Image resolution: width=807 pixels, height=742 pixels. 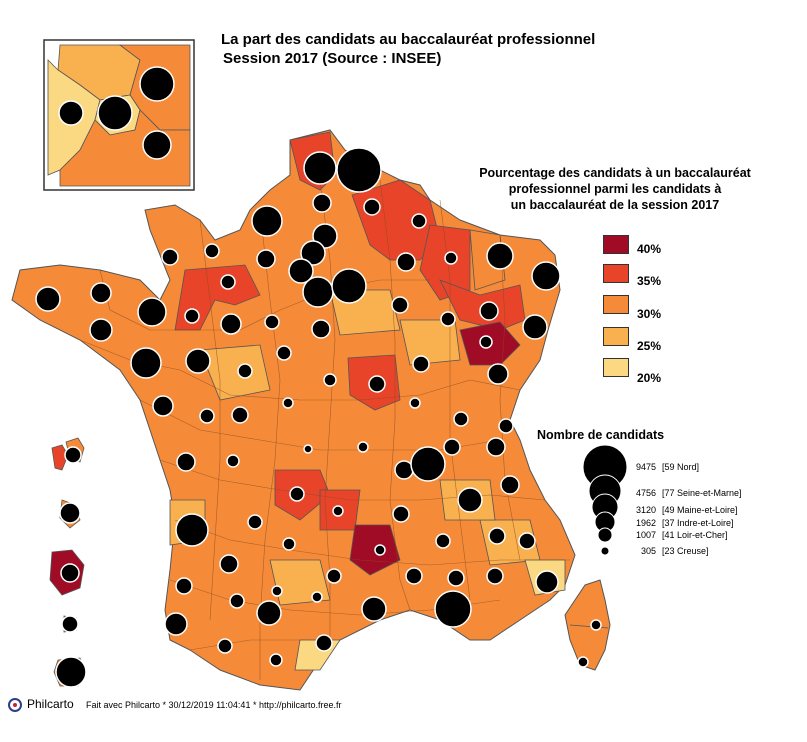 What do you see at coordinates (587, 625) in the screenshot?
I see `corsica-outline` at bounding box center [587, 625].